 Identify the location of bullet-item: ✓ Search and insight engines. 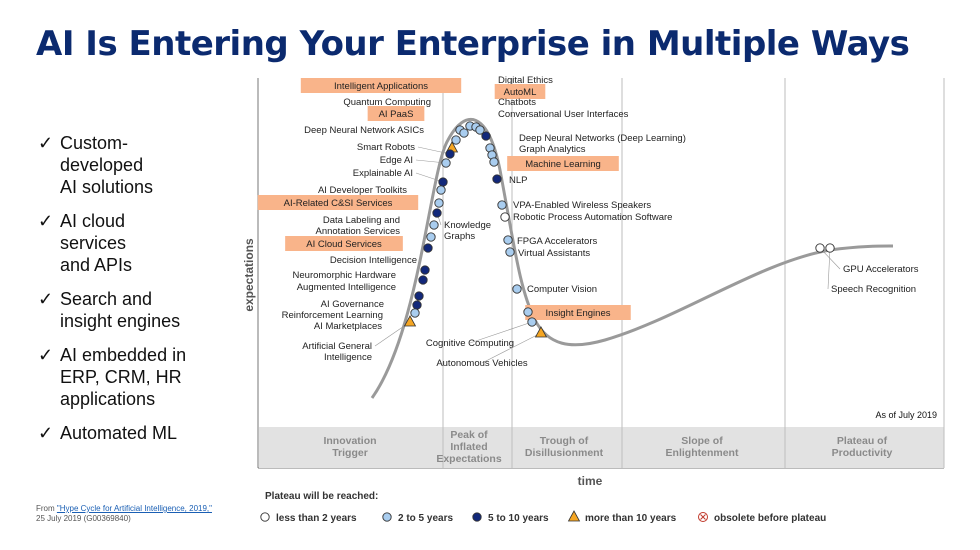
(143, 310).